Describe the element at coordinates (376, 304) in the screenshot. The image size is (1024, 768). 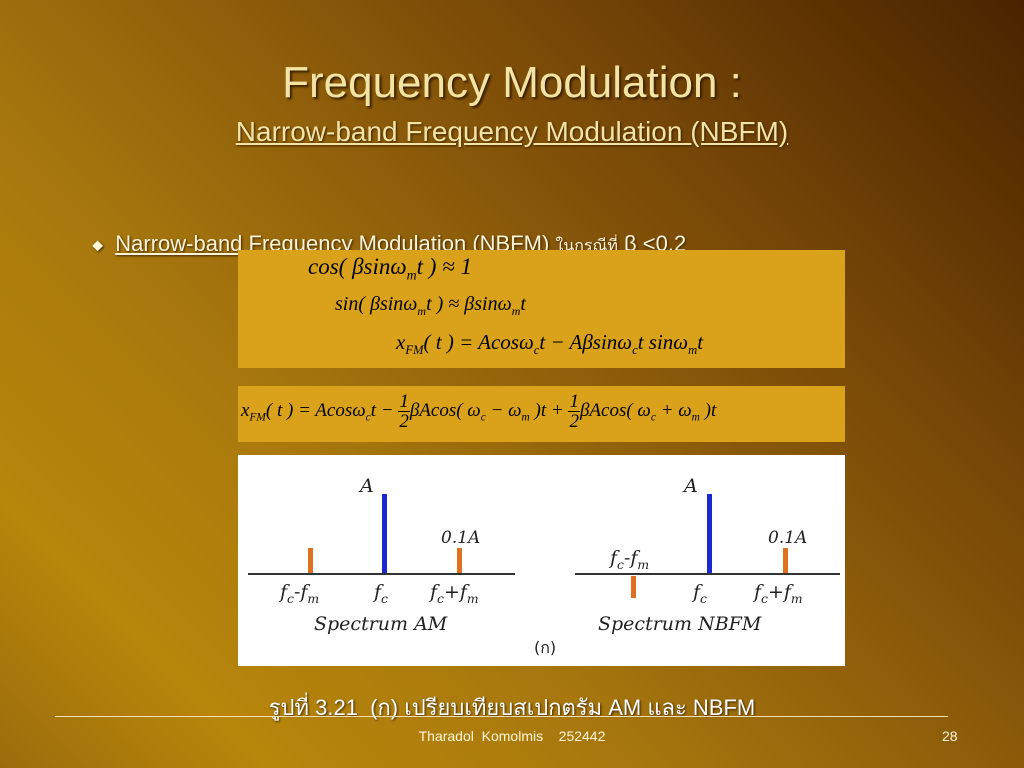
I see `text-run: sin( βsinω` at that location.